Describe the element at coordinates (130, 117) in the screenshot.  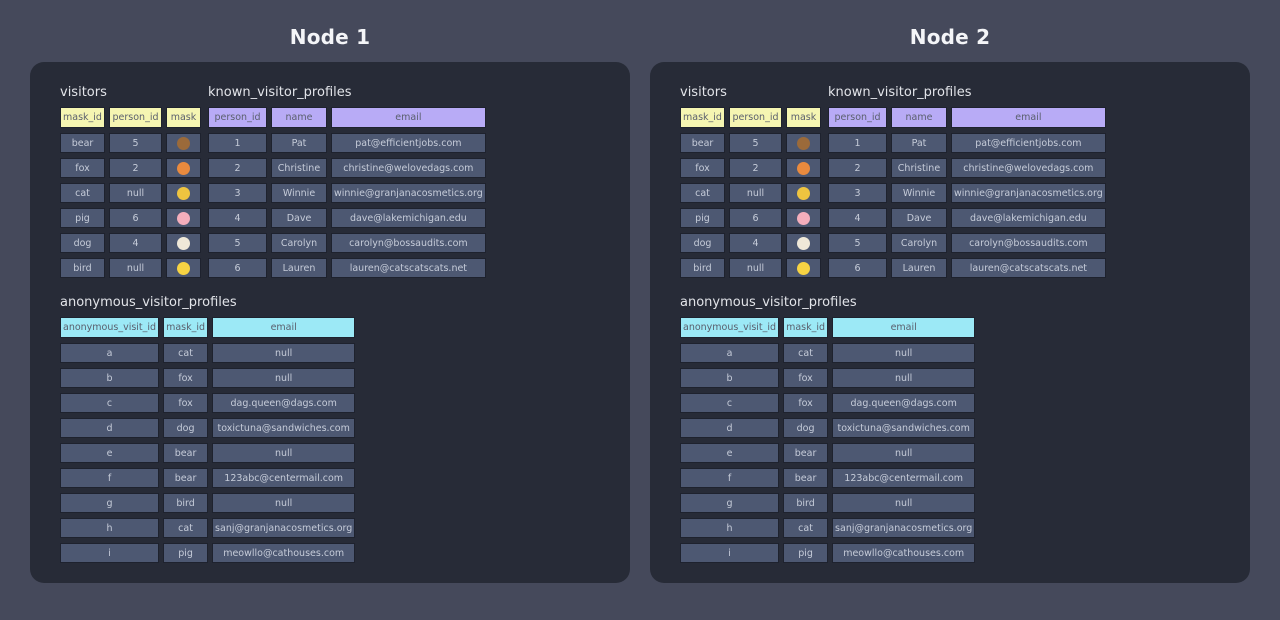
I see `visitors-header-row: mask_id person_id mask` at that location.